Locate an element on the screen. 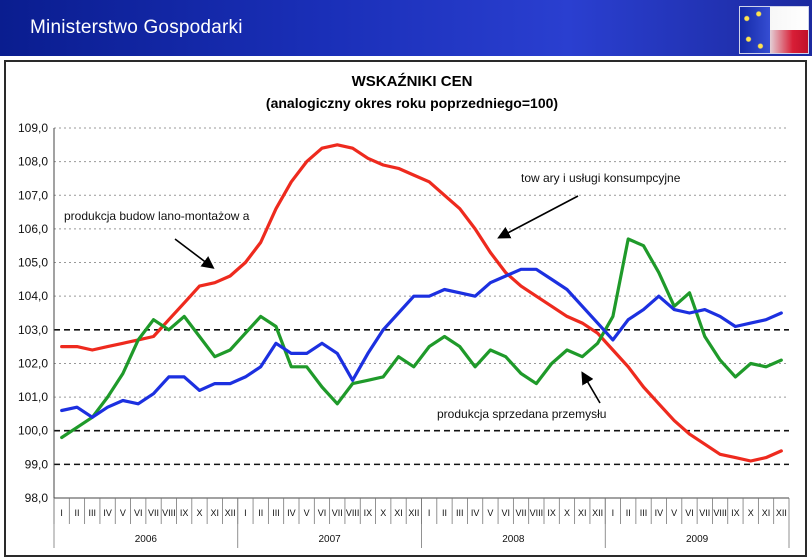 The image size is (812, 560). month-tick-label: I is located at coordinates (613, 513).